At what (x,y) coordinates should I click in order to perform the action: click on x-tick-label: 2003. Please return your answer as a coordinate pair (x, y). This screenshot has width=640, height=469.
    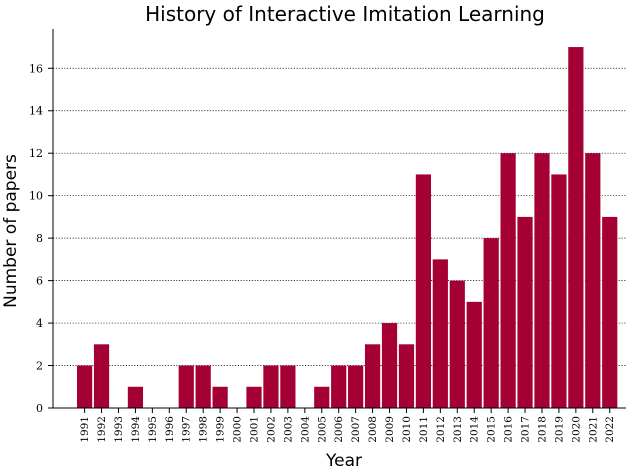
    Looking at the image, I should click on (288, 429).